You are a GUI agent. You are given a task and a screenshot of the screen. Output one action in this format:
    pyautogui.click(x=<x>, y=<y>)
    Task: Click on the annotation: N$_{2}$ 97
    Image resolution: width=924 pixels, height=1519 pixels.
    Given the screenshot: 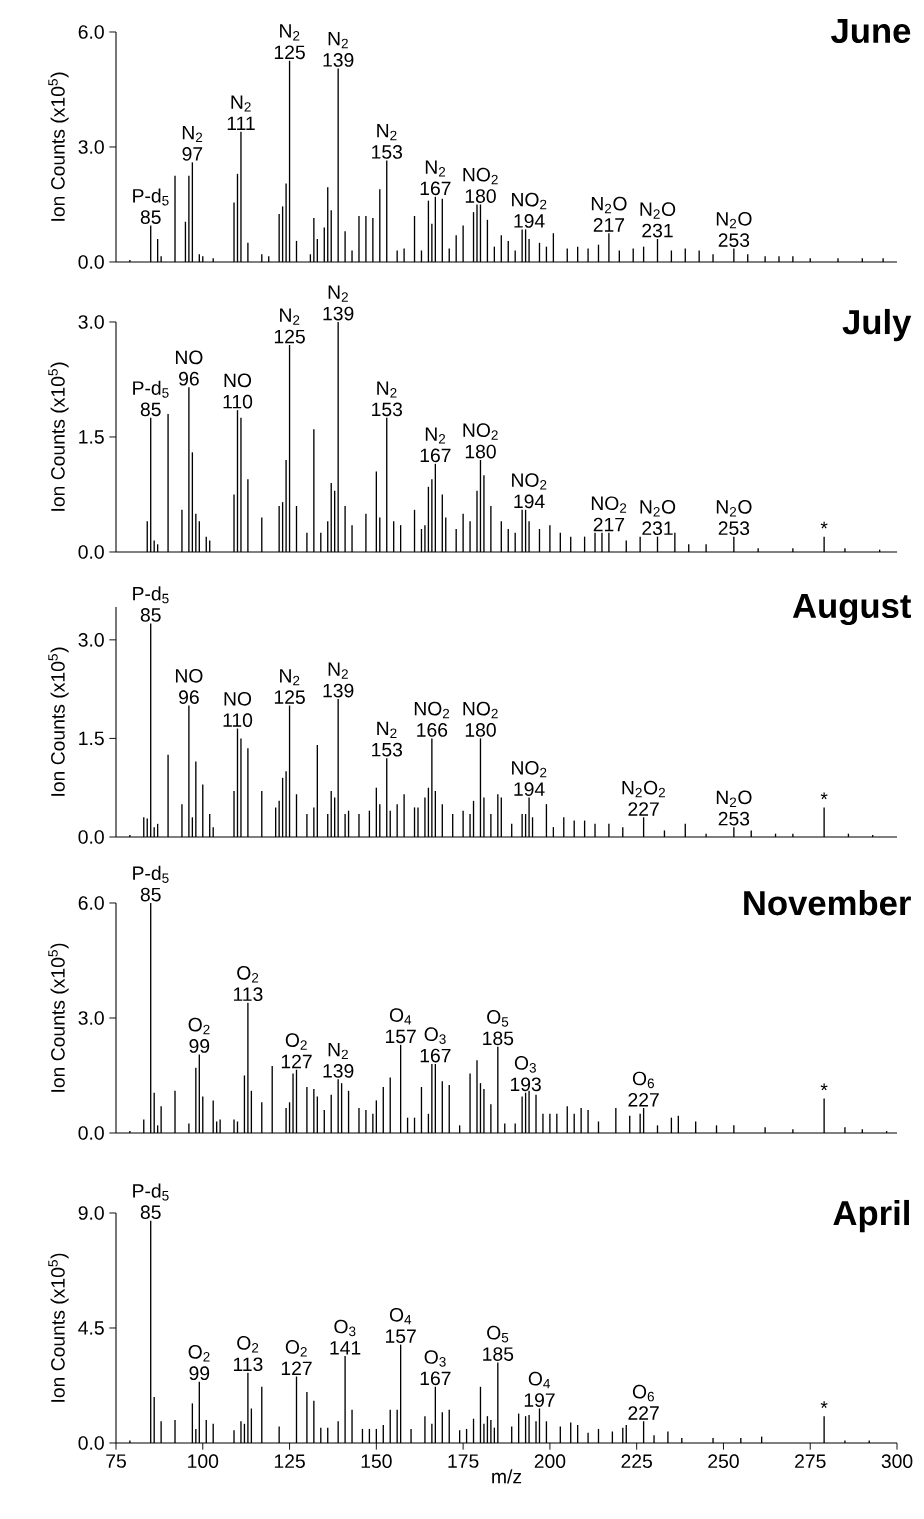 What is the action you would take?
    pyautogui.click(x=192, y=143)
    